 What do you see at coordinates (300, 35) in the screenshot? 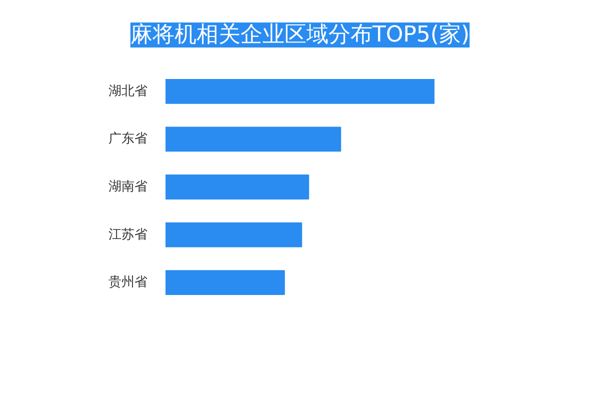
I see `chart-title: 麻将机相关企业区域分布TOP5(家)` at bounding box center [300, 35].